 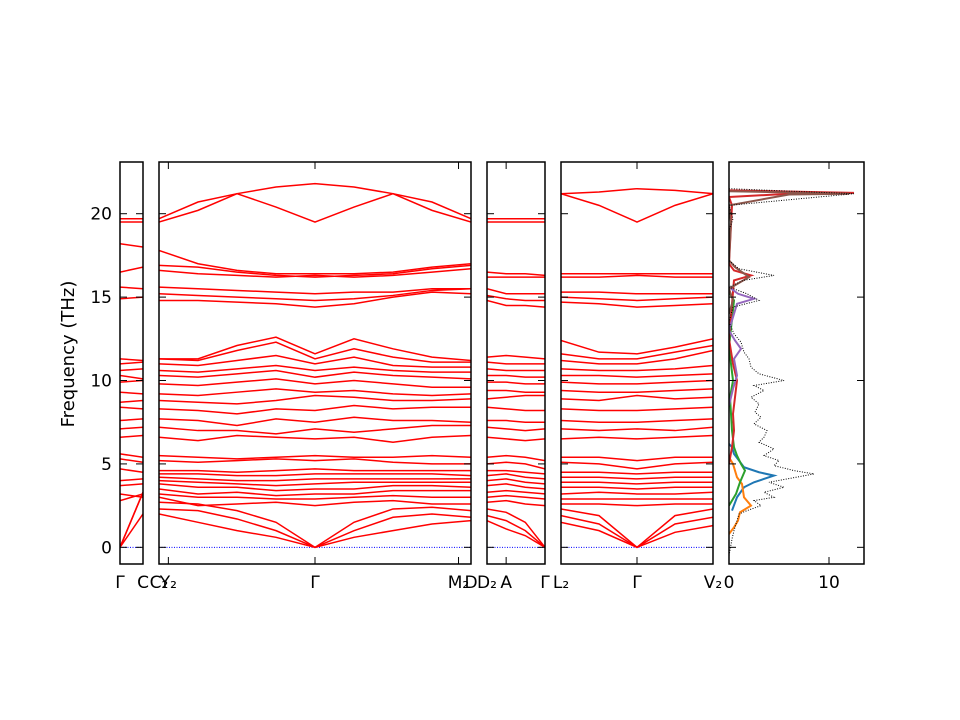 I want to click on y-tick-label: 0, so click(x=106, y=548).